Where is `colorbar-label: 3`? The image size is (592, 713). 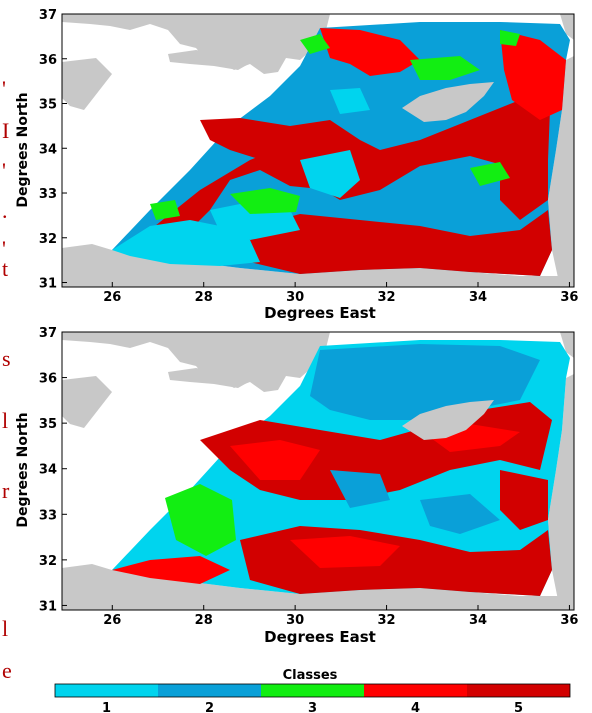
colorbar-label: 3 is located at coordinates (312, 707).